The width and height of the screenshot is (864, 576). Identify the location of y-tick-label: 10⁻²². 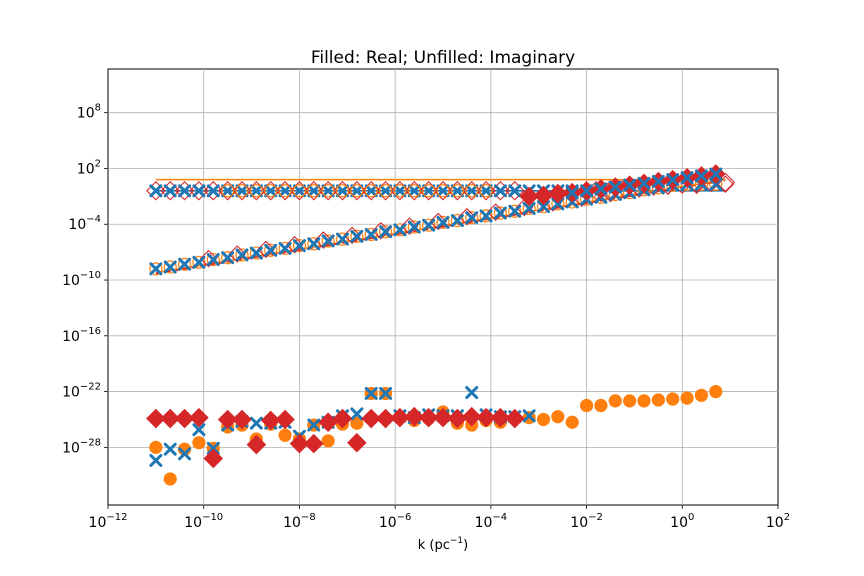
(81, 391).